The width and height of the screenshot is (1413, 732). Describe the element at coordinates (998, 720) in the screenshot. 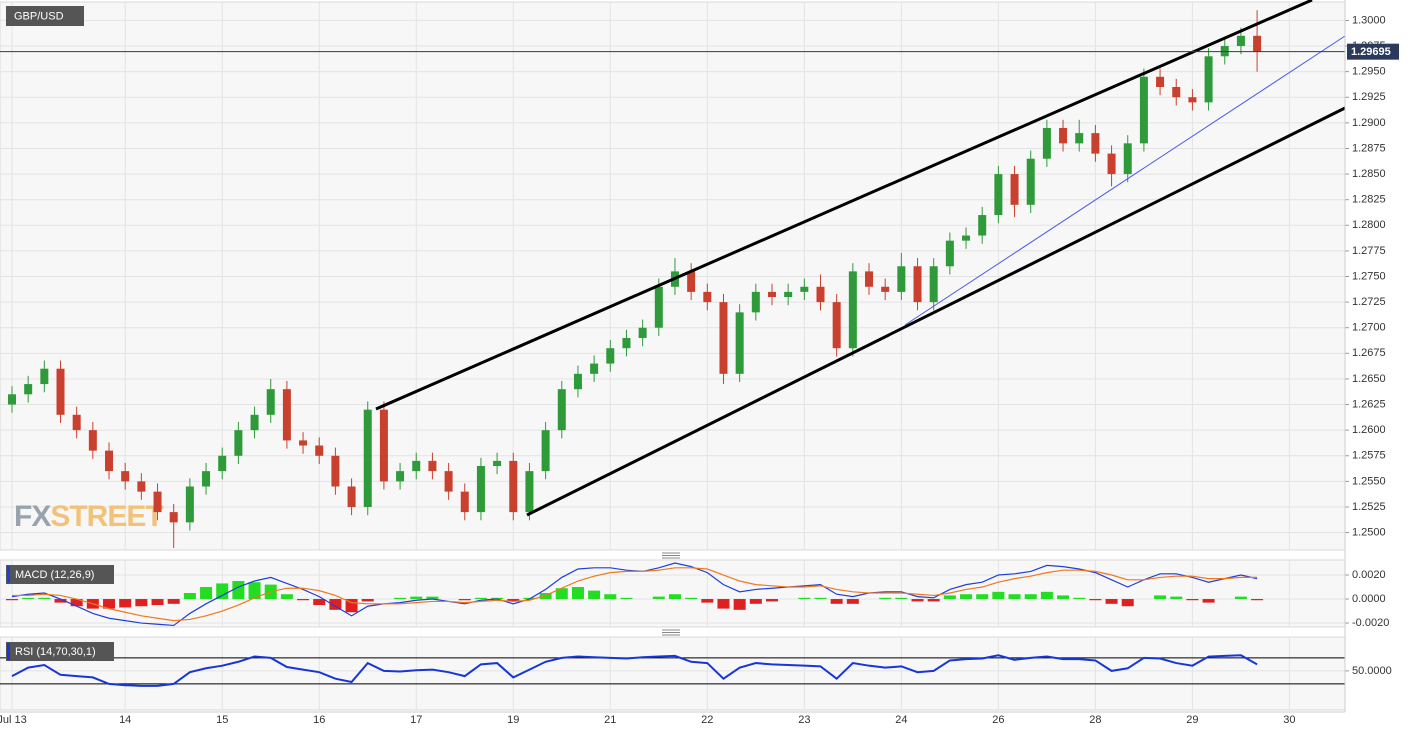

I see `x-tick-label: 26` at that location.